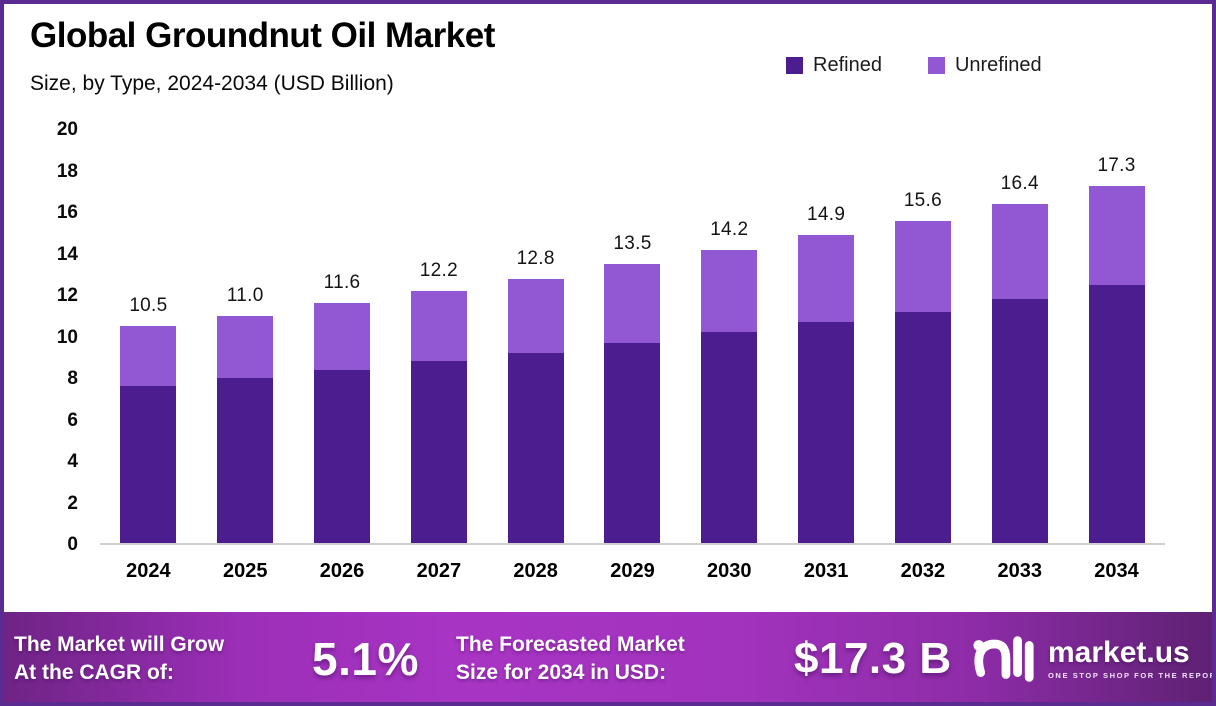 The width and height of the screenshot is (1216, 706). I want to click on y-axis: 0 2 4 6 8 10 12 14 16 18 20, so click(54, 337).